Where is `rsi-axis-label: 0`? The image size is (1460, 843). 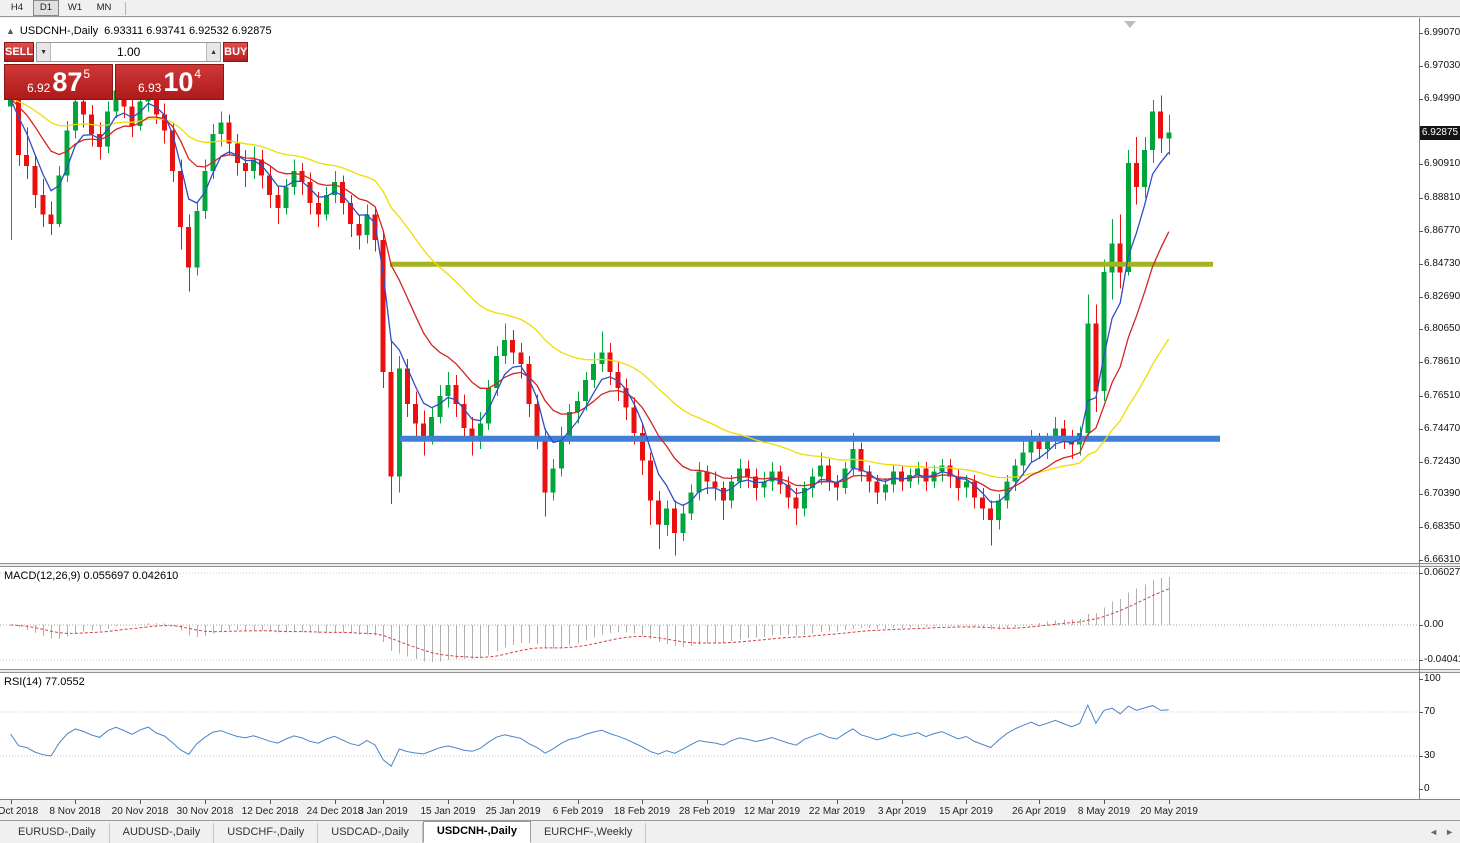
rsi-axis-label: 0 is located at coordinates (1427, 788).